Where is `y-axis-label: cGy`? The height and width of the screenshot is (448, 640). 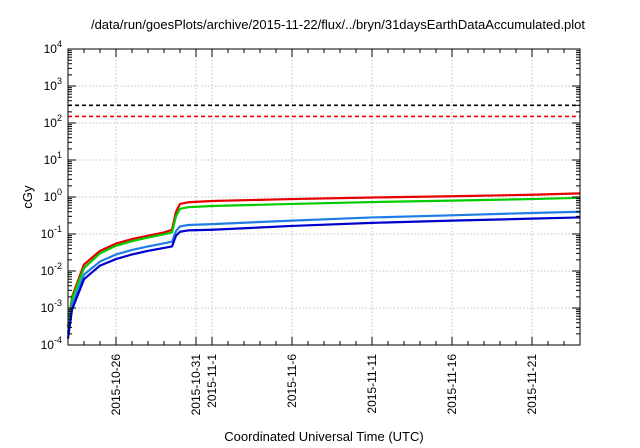 y-axis-label: cGy is located at coordinates (27, 197).